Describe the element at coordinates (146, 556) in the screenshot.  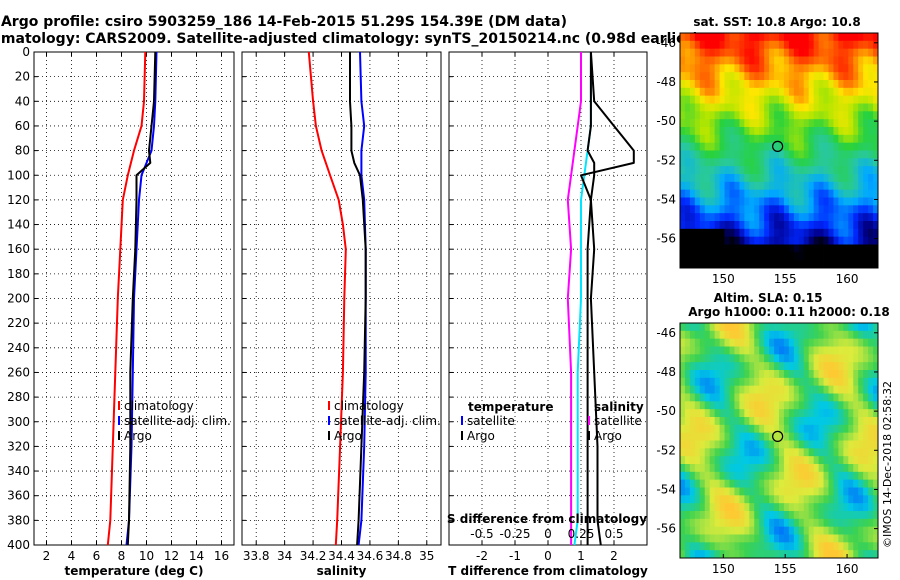
I see `x-tick-label: 10` at that location.